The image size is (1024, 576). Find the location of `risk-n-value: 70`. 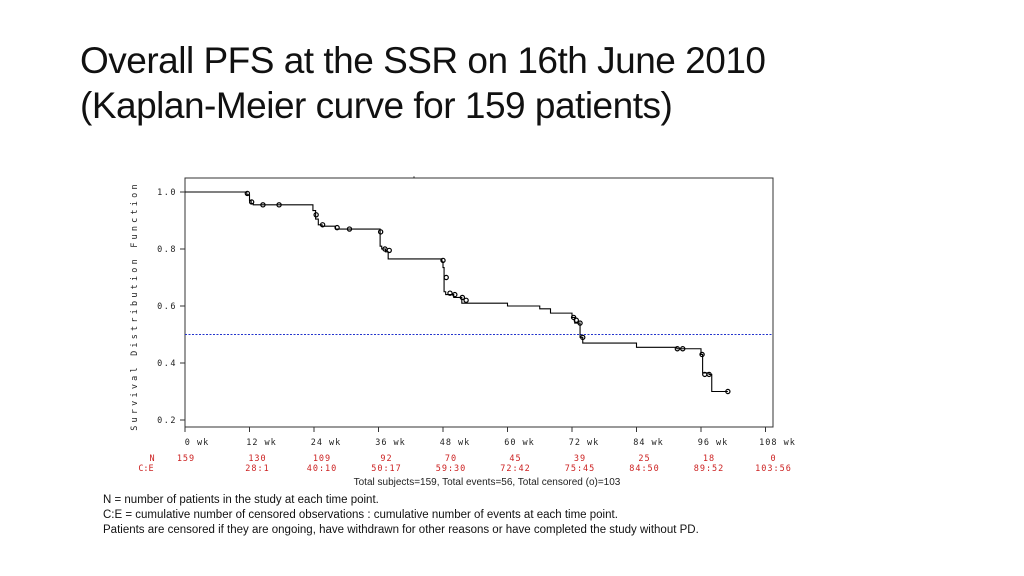

risk-n-value: 70 is located at coordinates (451, 459).